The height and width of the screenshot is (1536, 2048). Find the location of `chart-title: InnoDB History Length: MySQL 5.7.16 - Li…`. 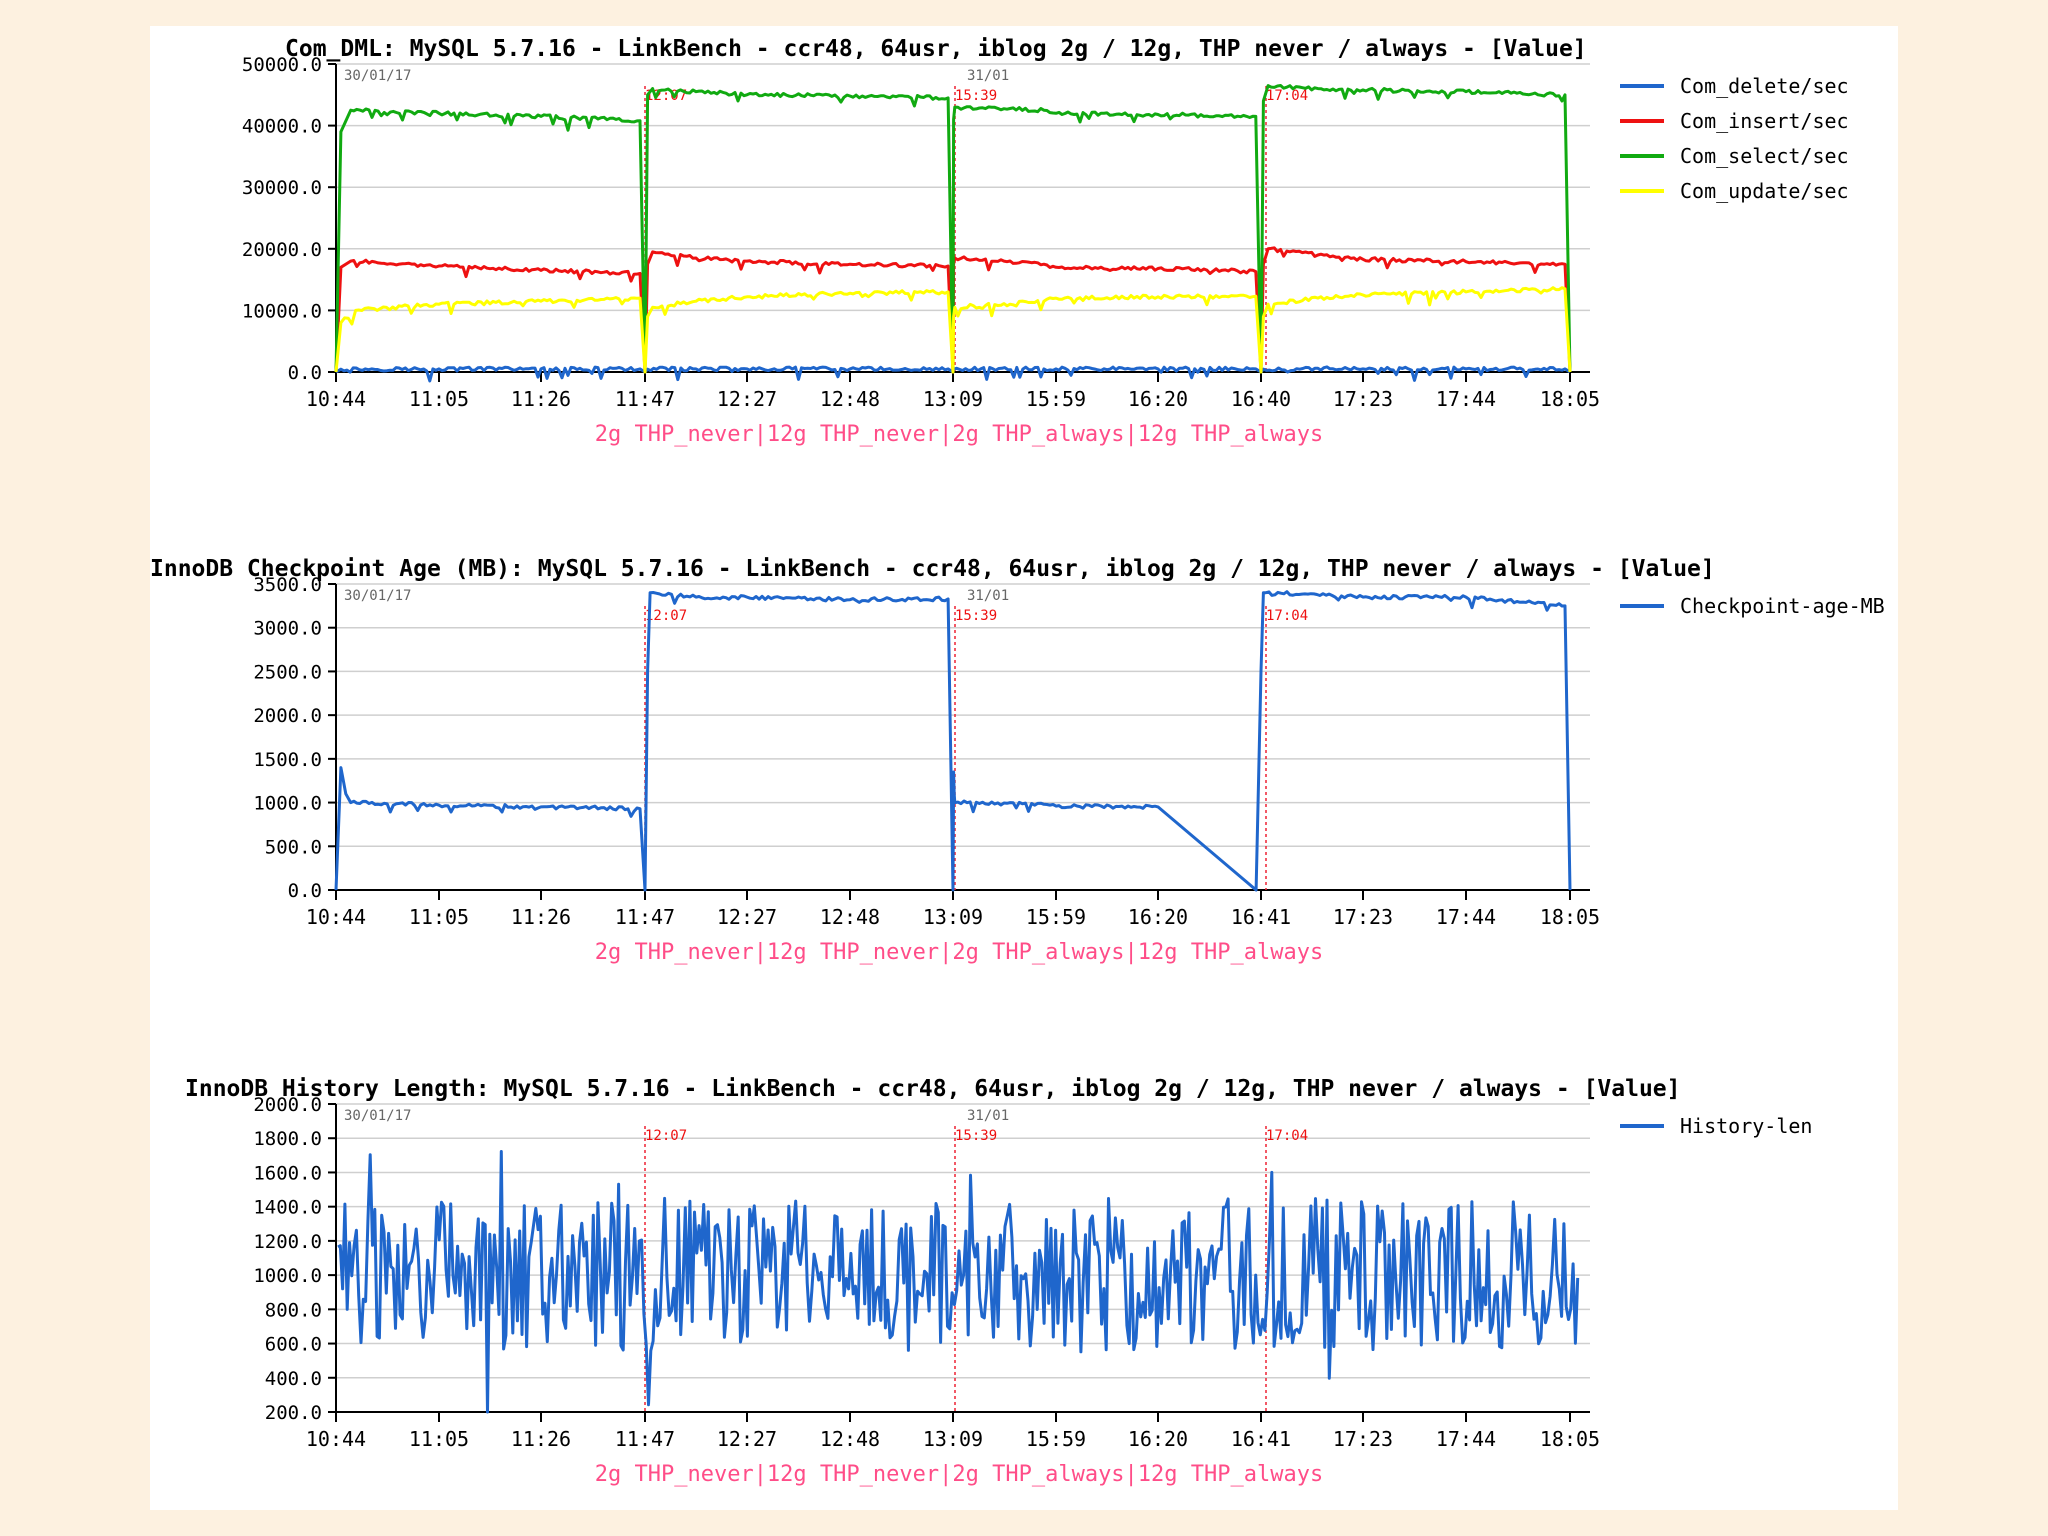

chart-title: InnoDB History Length: MySQL 5.7.16 - Li… is located at coordinates (933, 1089).